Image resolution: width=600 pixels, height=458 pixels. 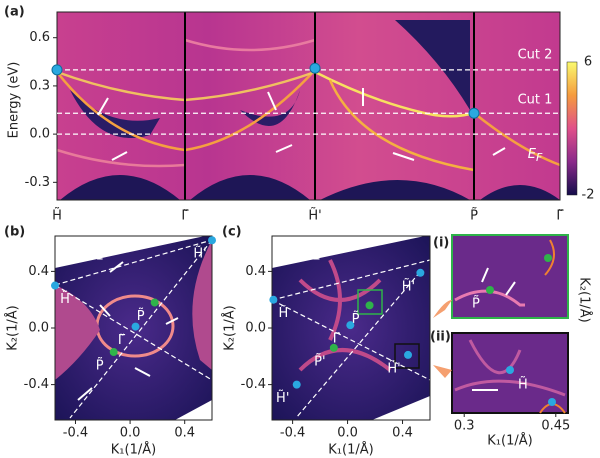 I want to click on x-tick-label: 0.3, so click(x=464, y=426).